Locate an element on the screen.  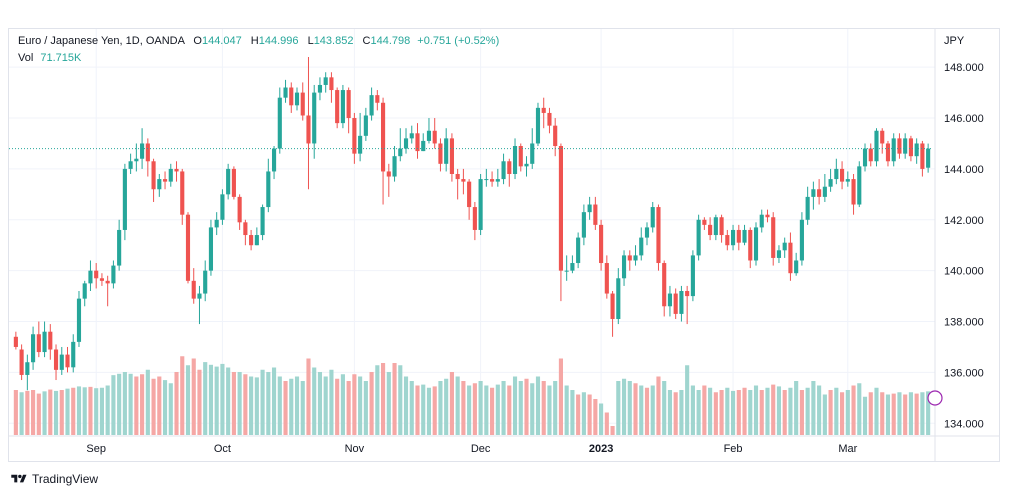
footer-branding: TradingView is located at coordinates (54, 479).